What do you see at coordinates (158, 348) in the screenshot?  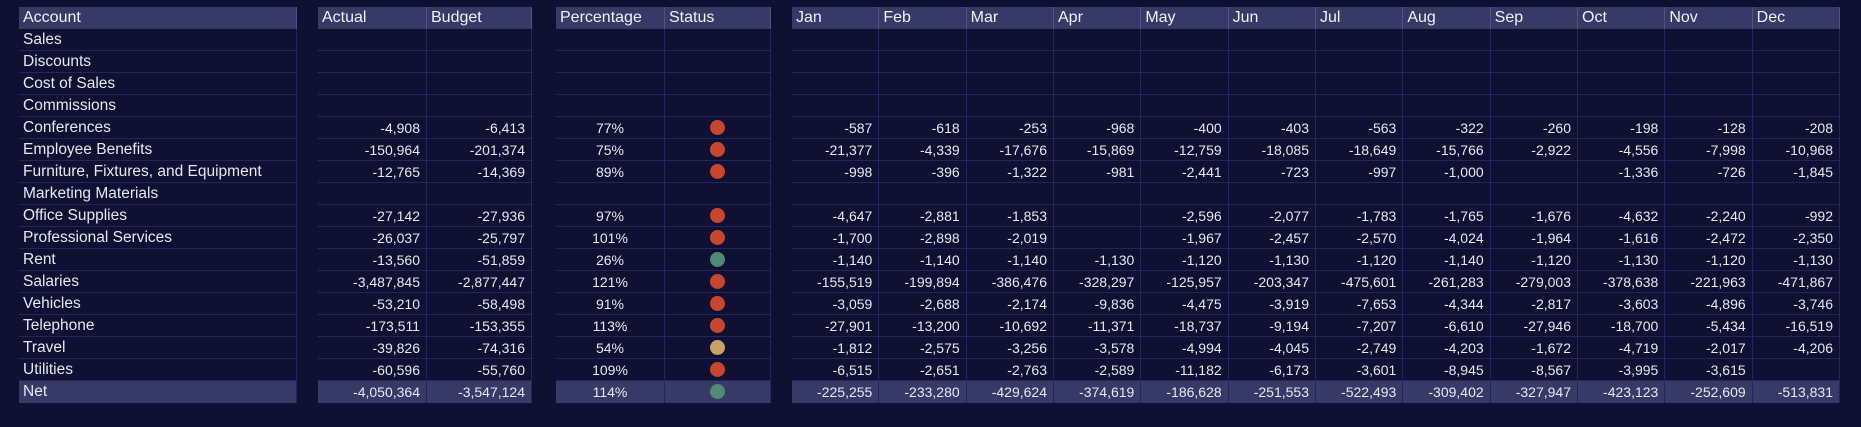 I see `account-name: Travel` at bounding box center [158, 348].